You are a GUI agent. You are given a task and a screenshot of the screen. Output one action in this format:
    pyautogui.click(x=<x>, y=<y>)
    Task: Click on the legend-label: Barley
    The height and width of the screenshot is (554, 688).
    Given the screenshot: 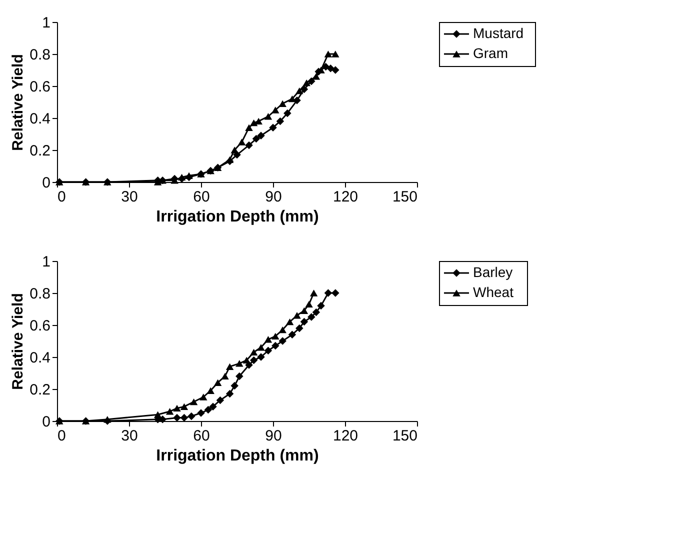 What is the action you would take?
    pyautogui.click(x=493, y=272)
    